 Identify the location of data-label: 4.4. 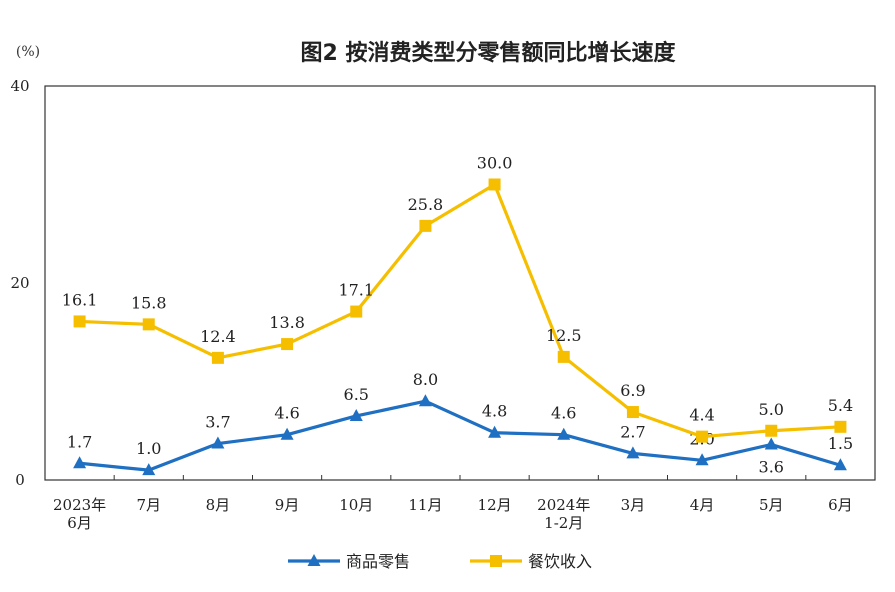
(701, 415).